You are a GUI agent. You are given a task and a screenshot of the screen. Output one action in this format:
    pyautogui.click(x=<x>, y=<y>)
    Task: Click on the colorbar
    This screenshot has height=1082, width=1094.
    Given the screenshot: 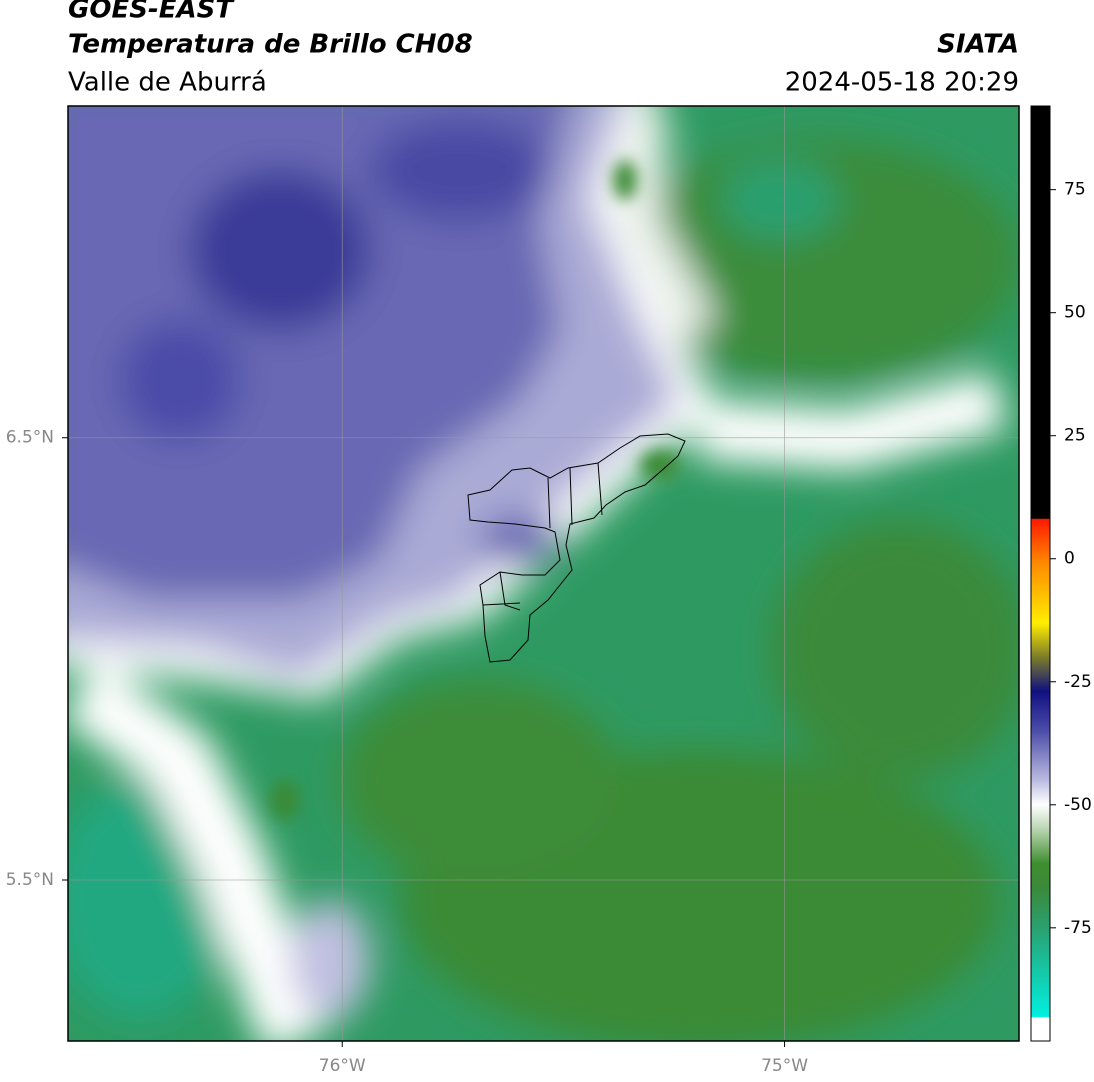 What is the action you would take?
    pyautogui.click(x=1040, y=573)
    